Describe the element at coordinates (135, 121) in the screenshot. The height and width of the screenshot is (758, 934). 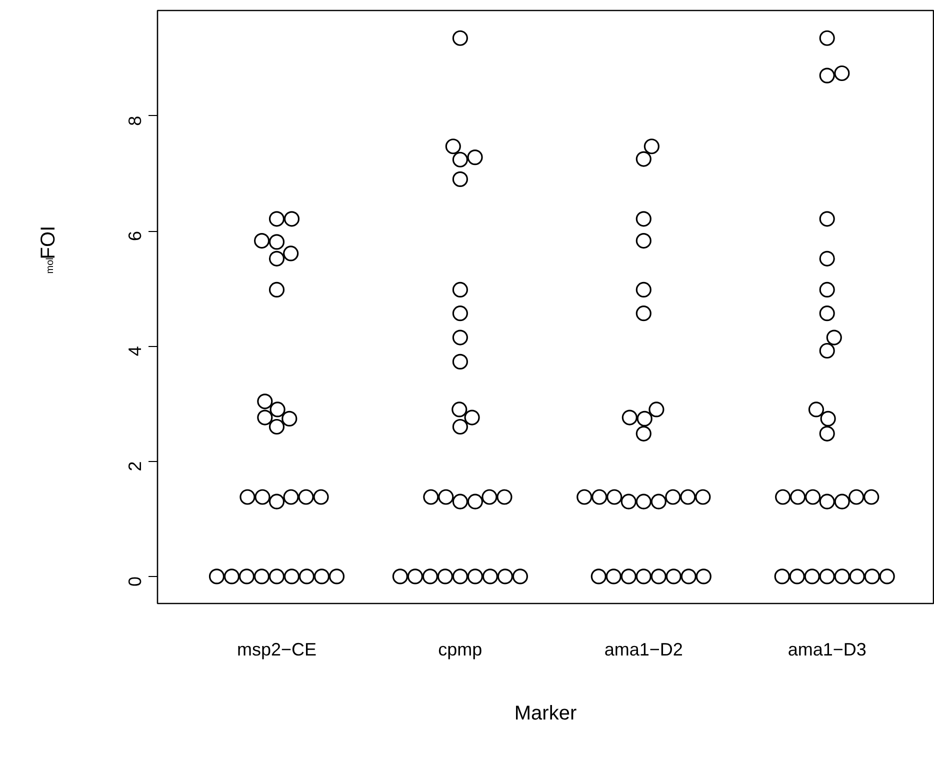
I see `y-tick-label: 8` at that location.